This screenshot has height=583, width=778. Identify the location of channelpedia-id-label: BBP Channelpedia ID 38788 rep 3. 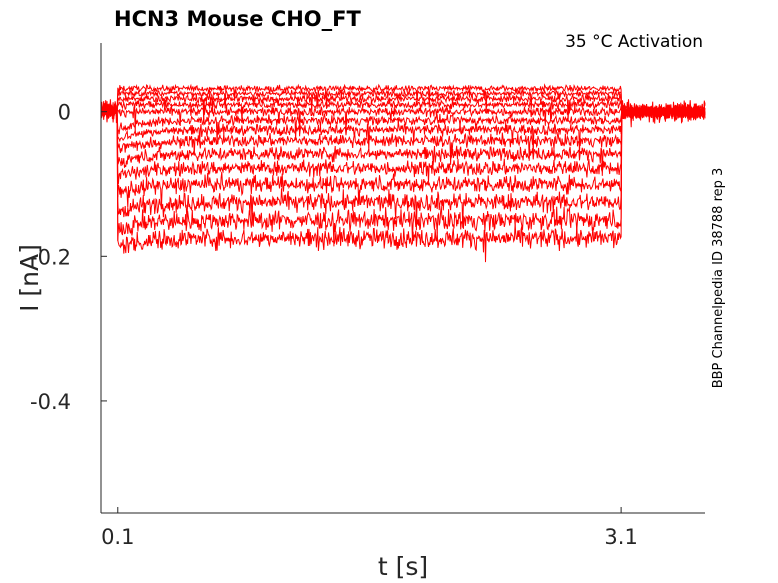
(718, 278).